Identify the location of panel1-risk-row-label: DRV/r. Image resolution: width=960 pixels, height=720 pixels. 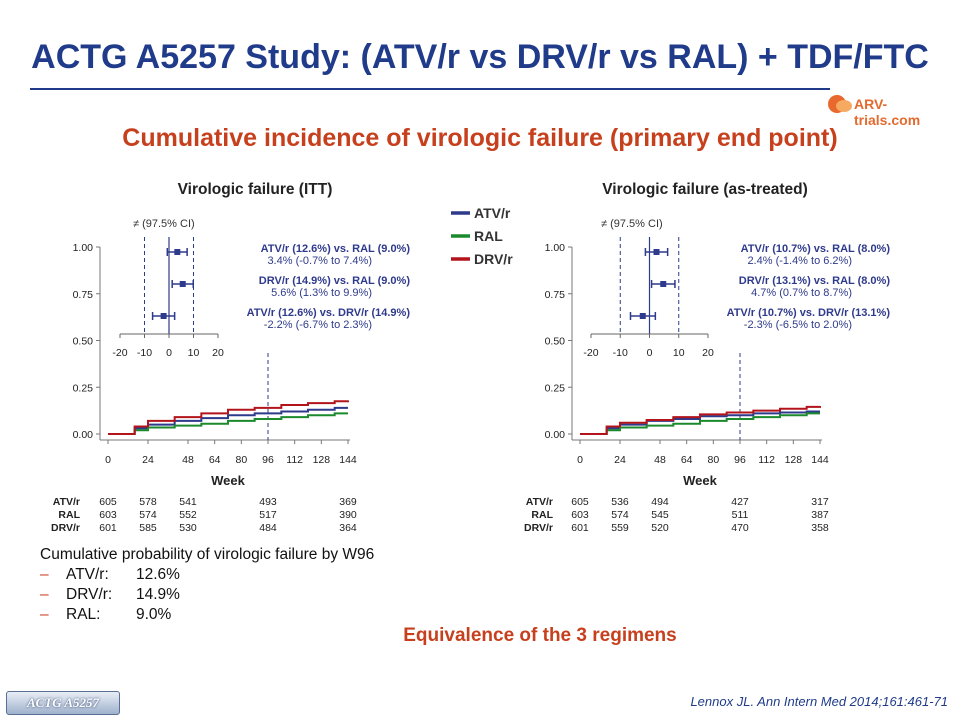
(538, 528).